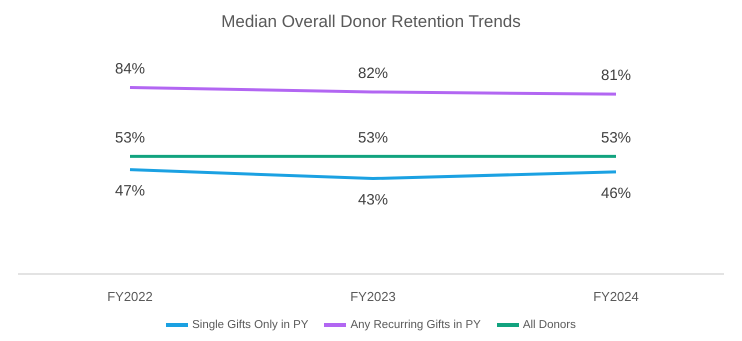  What do you see at coordinates (549, 325) in the screenshot?
I see `legend-label: All Donors` at bounding box center [549, 325].